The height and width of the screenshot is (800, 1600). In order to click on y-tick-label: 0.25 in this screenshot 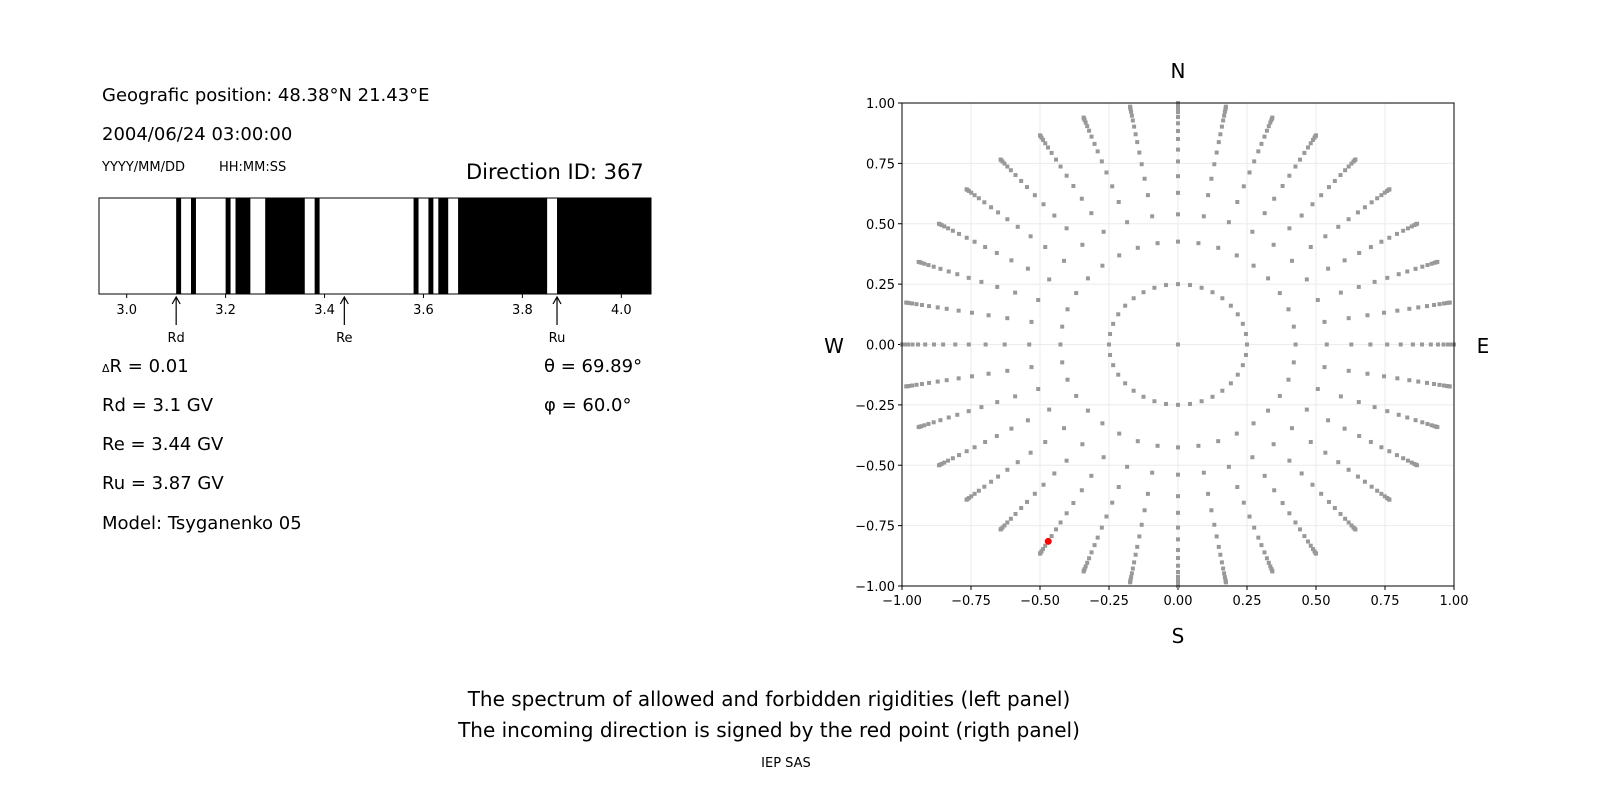, I will do `click(880, 285)`.